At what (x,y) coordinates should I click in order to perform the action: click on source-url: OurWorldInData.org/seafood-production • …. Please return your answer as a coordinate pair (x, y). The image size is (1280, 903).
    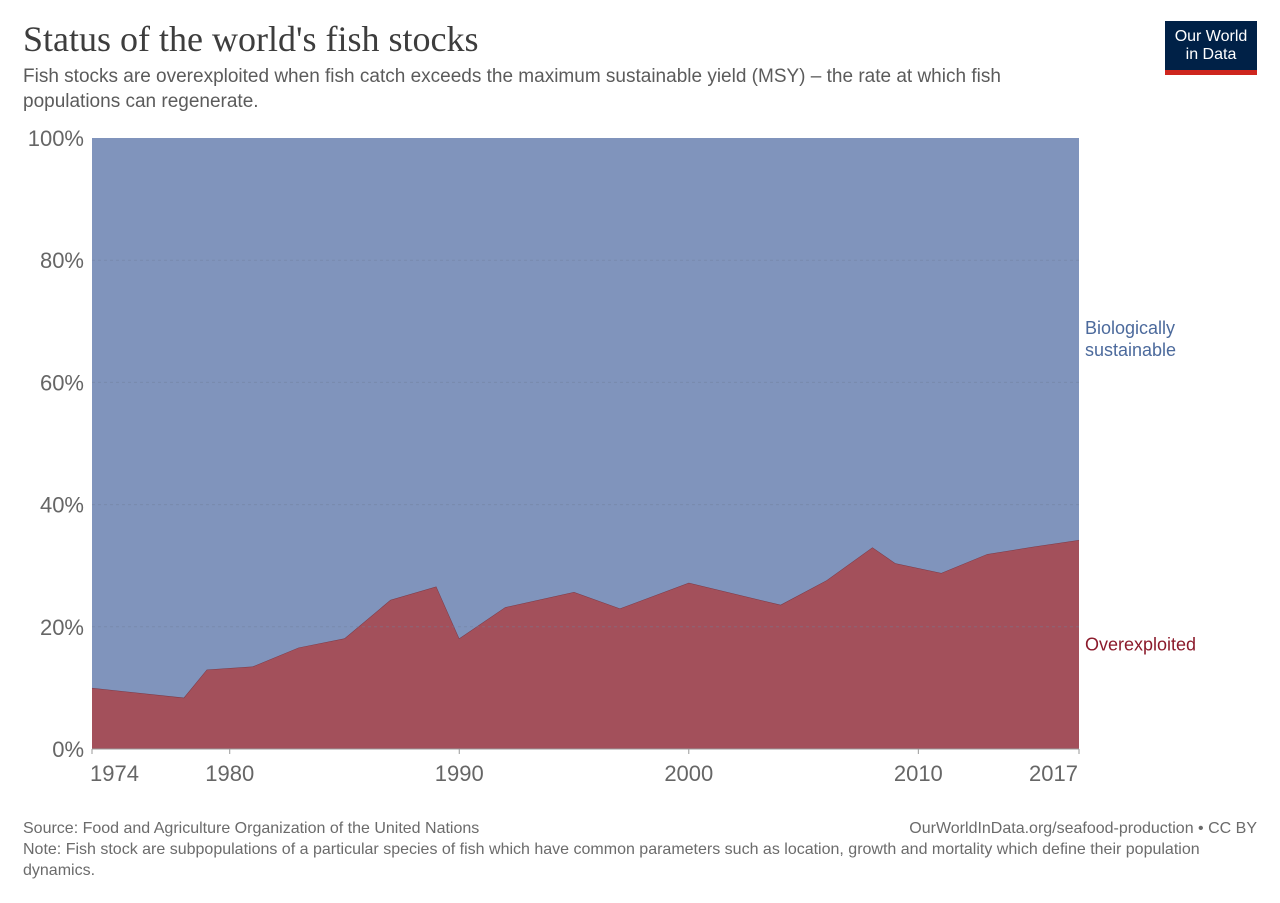
    Looking at the image, I should click on (1083, 828).